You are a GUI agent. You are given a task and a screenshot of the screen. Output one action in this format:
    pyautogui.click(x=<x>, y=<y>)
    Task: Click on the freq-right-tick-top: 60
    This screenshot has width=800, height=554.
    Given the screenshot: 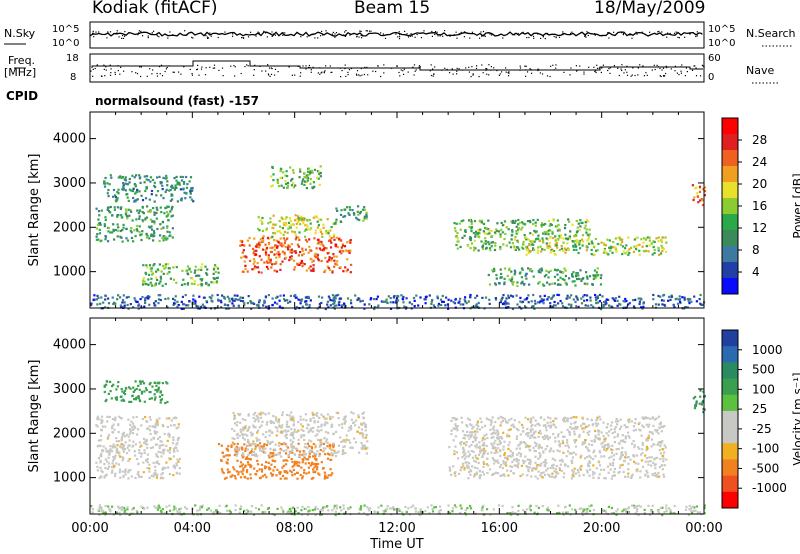 What is the action you would take?
    pyautogui.click(x=714, y=58)
    